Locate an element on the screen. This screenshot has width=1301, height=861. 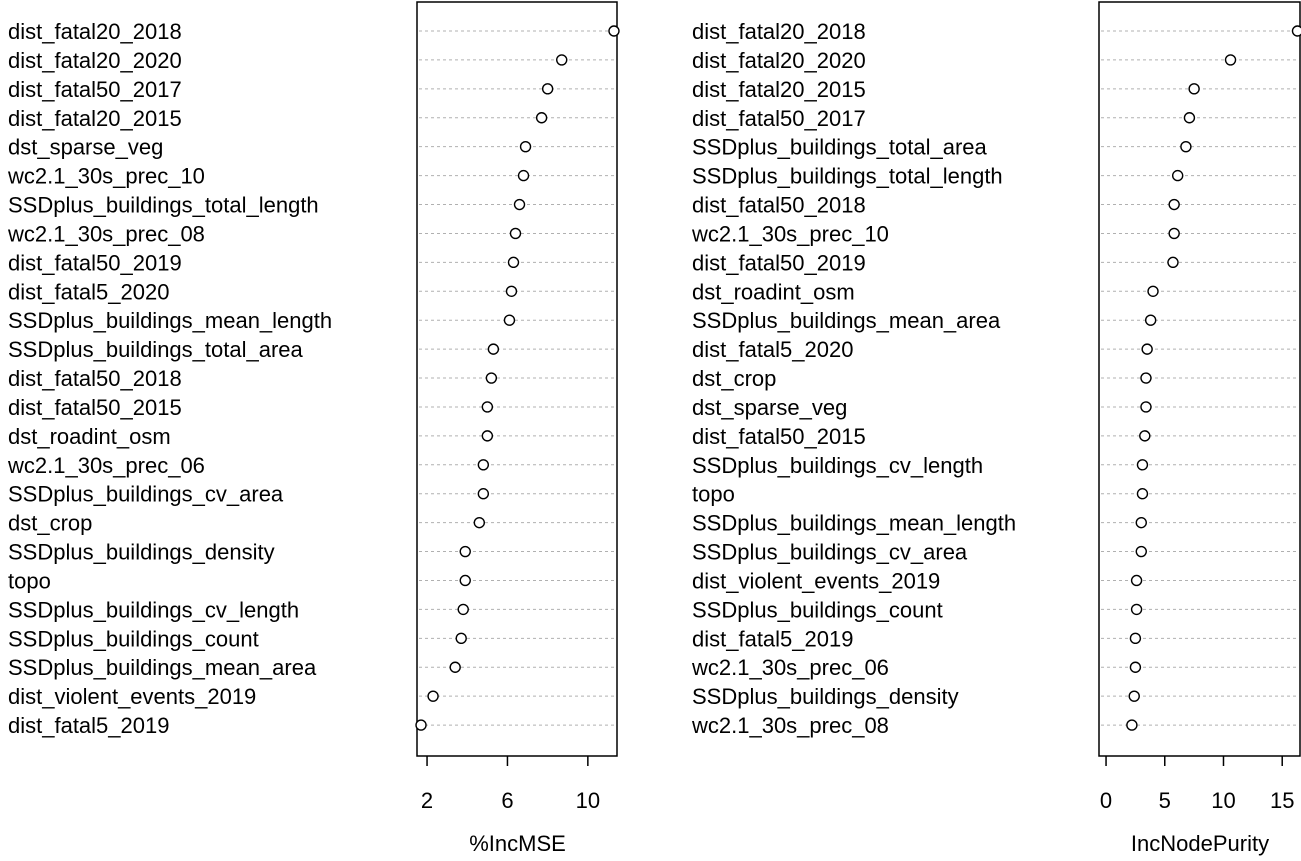
variable-label: dist_fatal50_2019 is located at coordinates (95, 262).